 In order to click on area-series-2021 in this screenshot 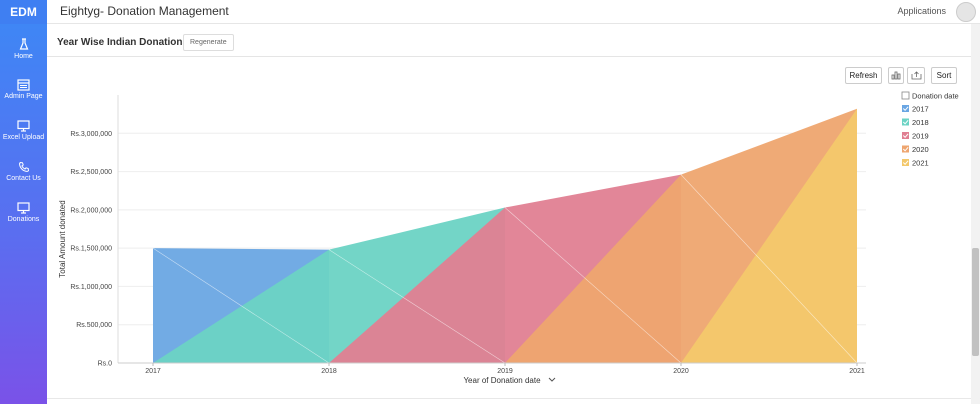, I will do `click(769, 235)`.